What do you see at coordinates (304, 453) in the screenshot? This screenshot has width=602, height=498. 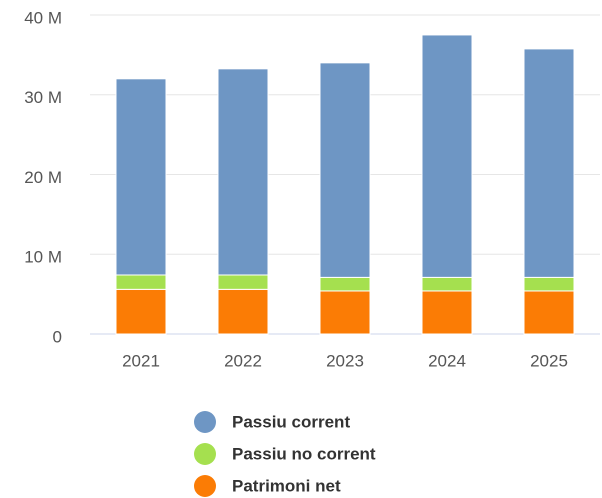 I see `legend-label: Passiu no corrent` at bounding box center [304, 453].